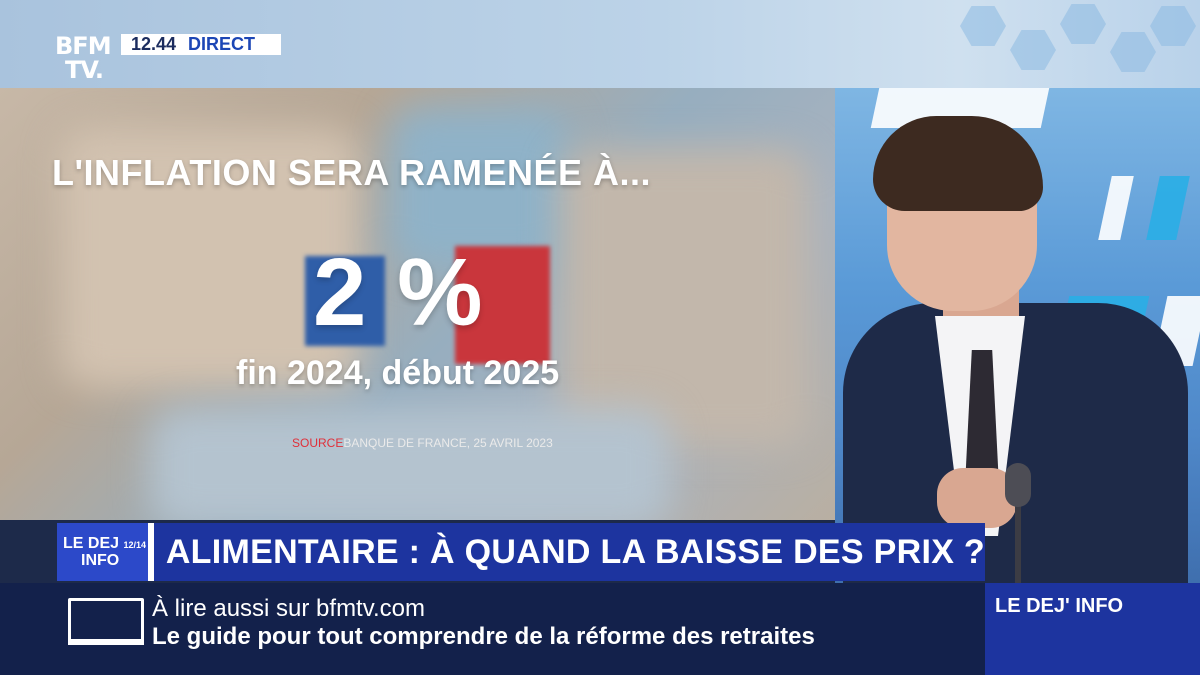 Image resolution: width=1200 pixels, height=675 pixels. I want to click on live-label: DIRECT, so click(222, 44).